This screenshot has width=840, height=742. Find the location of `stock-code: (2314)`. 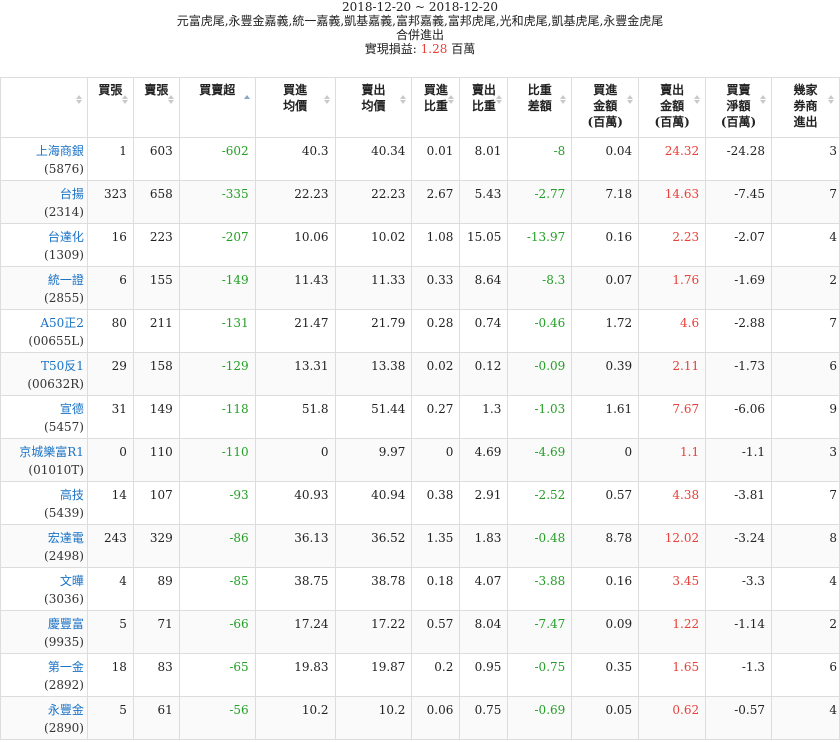

stock-code: (2314) is located at coordinates (64, 212).